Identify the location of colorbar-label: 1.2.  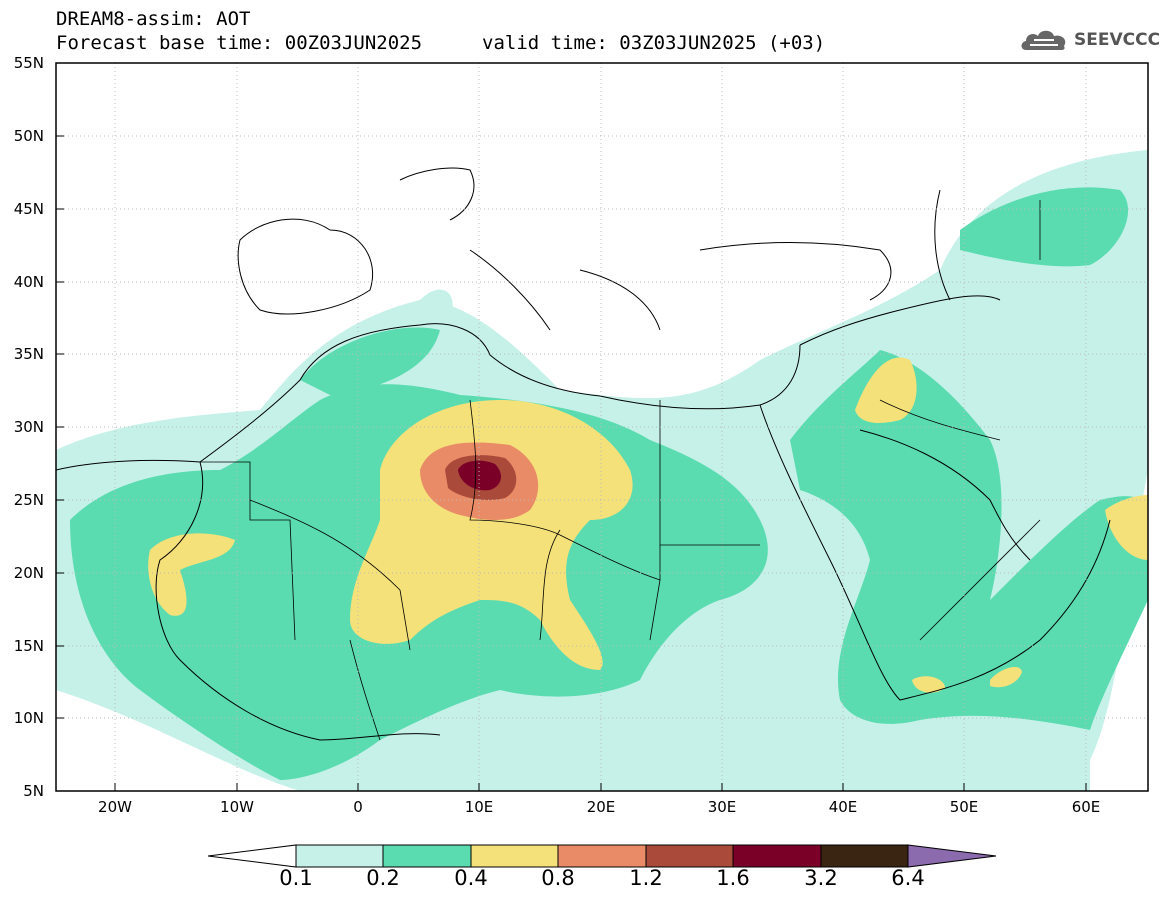
(646, 878).